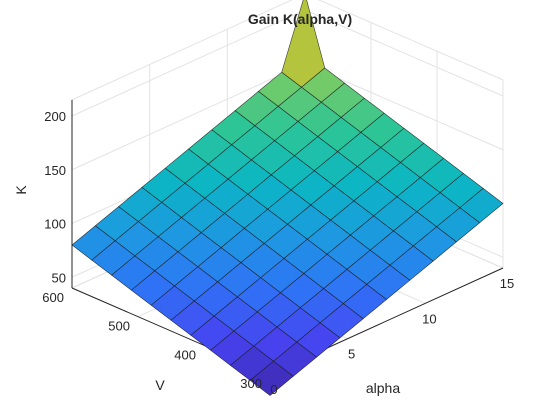 Image resolution: width=560 pixels, height=420 pixels. I want to click on x-tick-label: 15, so click(507, 283).